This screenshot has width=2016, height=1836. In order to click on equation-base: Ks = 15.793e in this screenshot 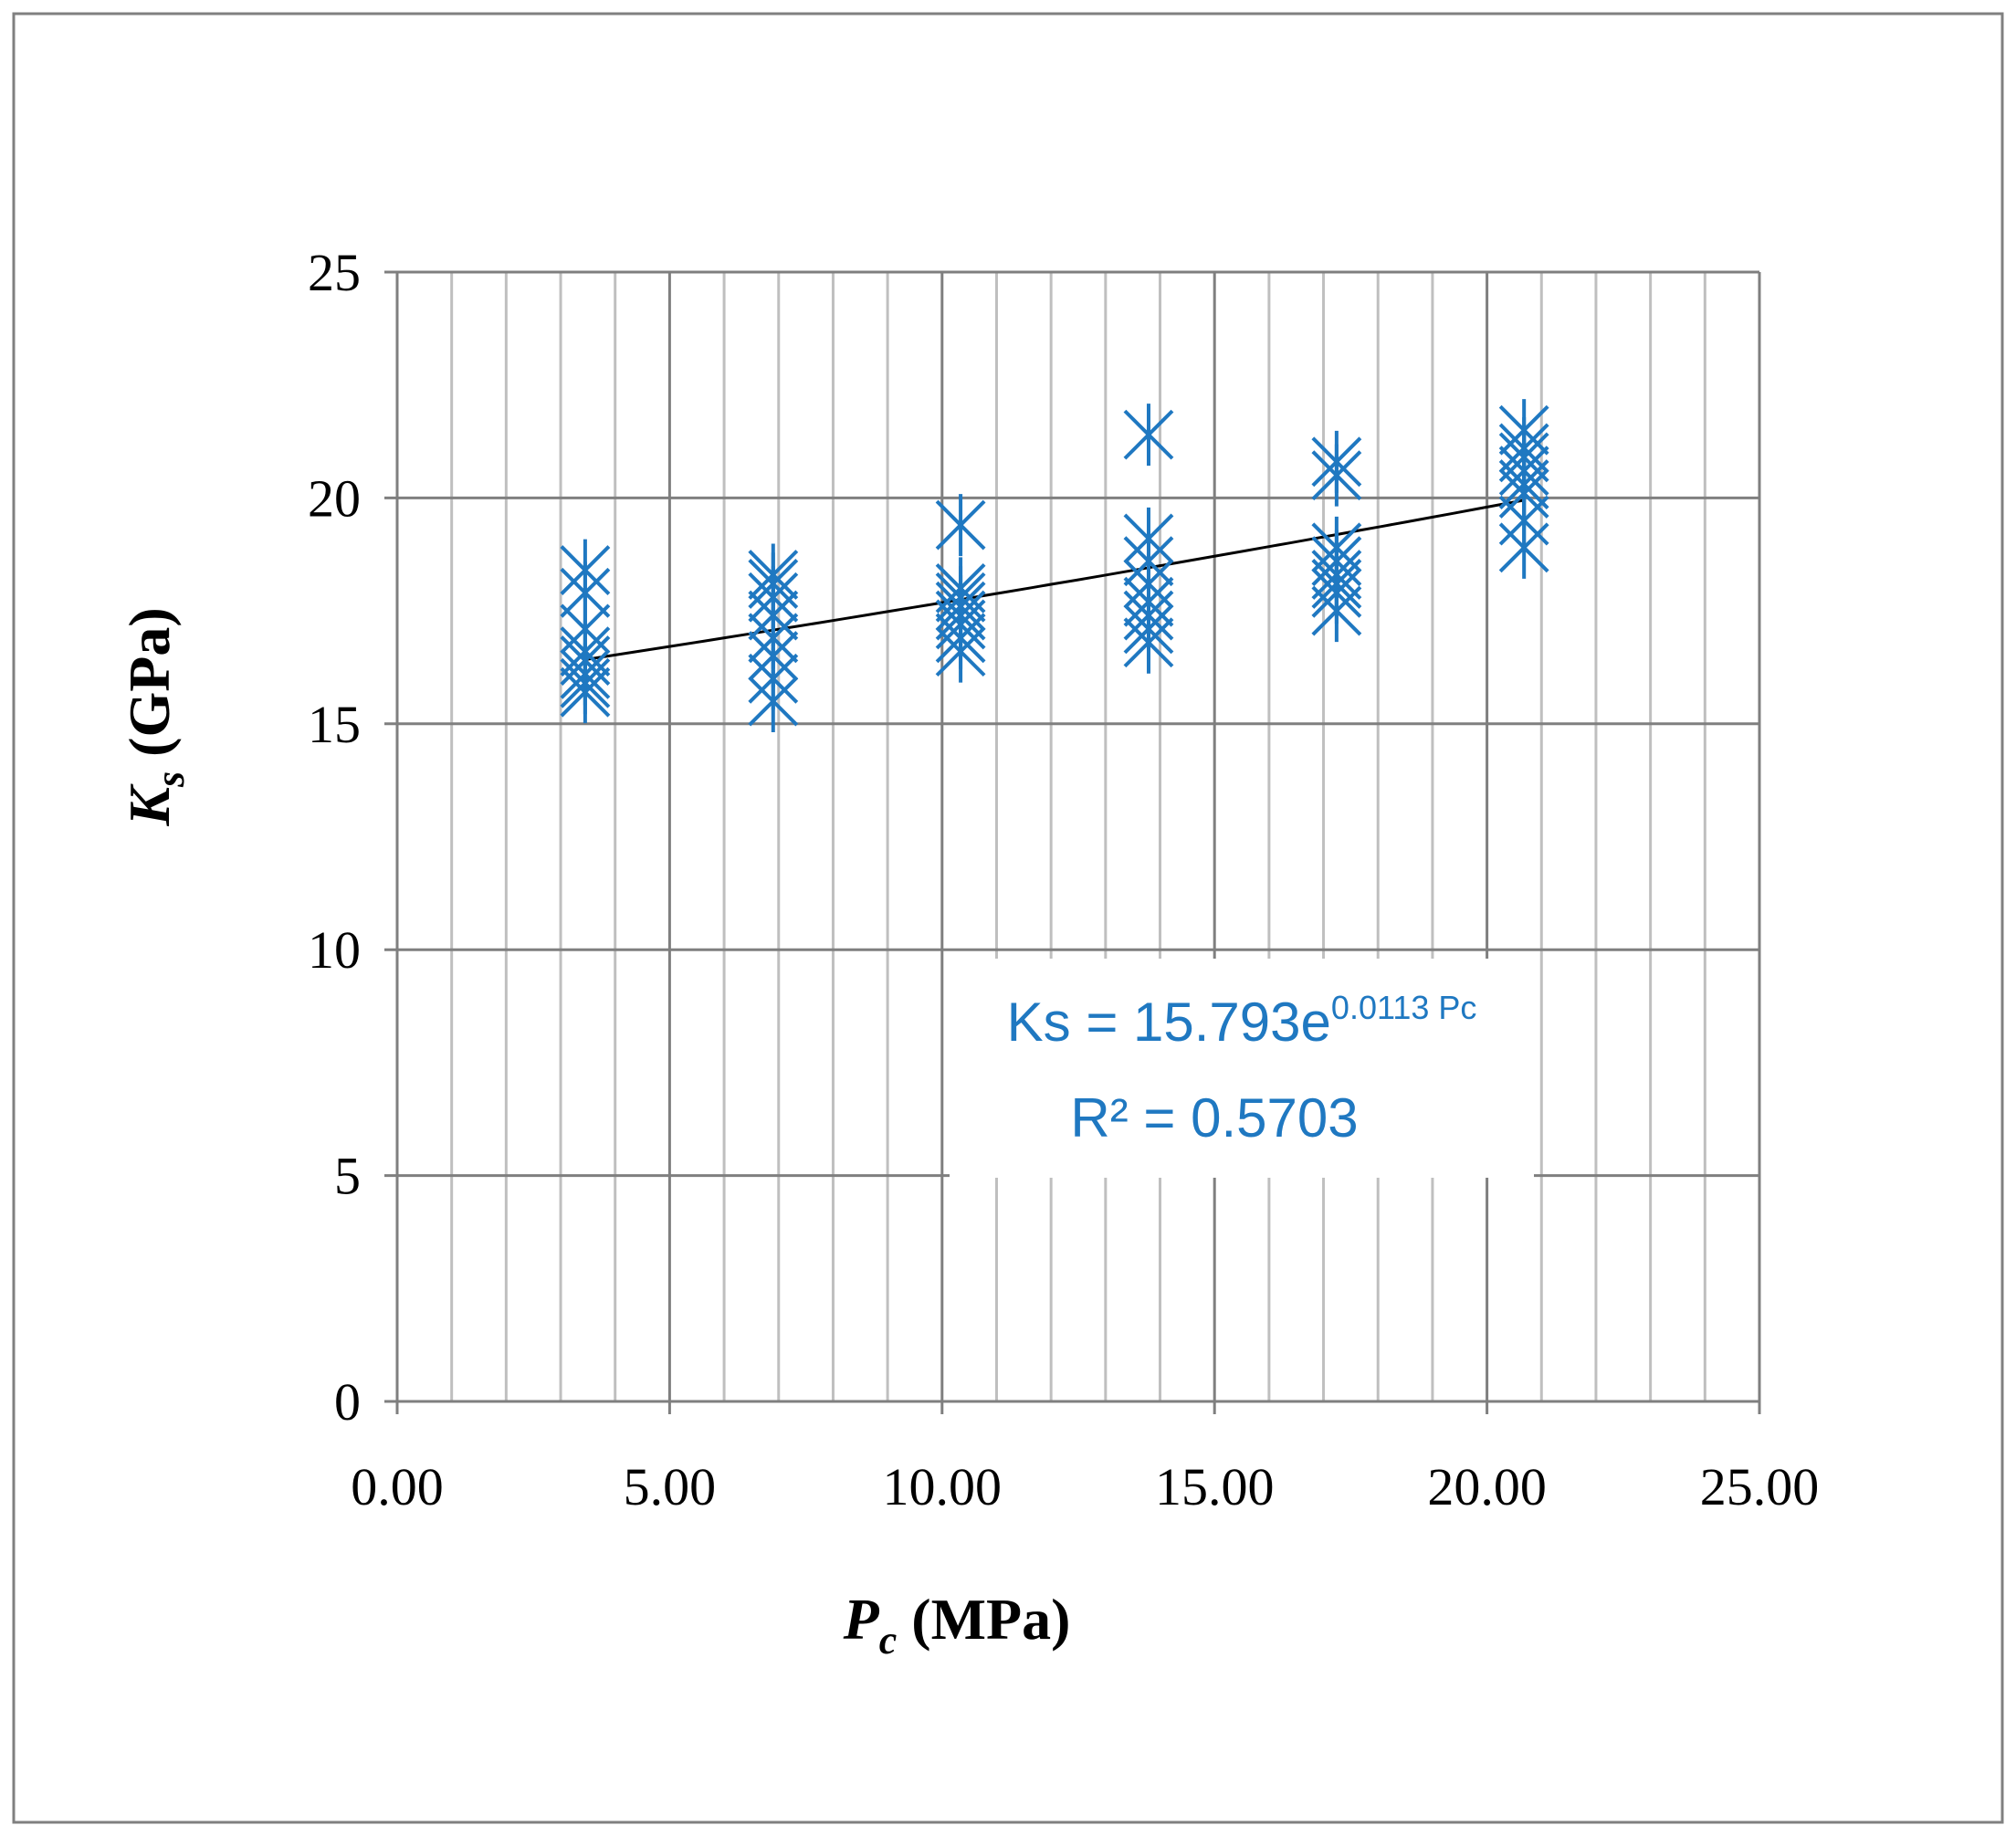, I will do `click(1169, 1022)`.